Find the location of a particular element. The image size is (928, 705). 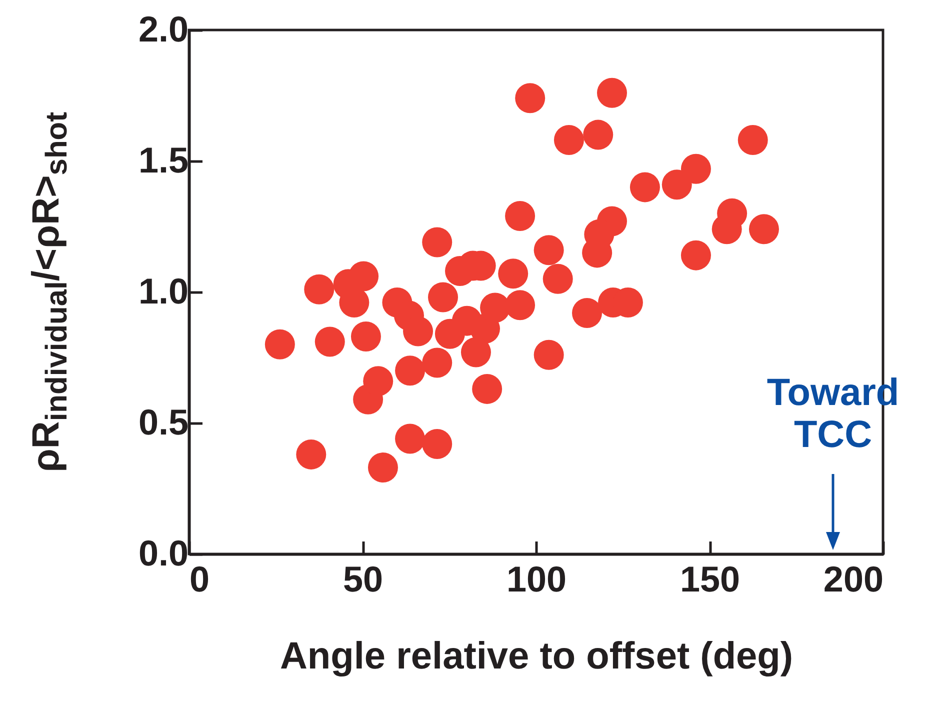

y-tick-label: 1.0 is located at coordinates (163, 291).